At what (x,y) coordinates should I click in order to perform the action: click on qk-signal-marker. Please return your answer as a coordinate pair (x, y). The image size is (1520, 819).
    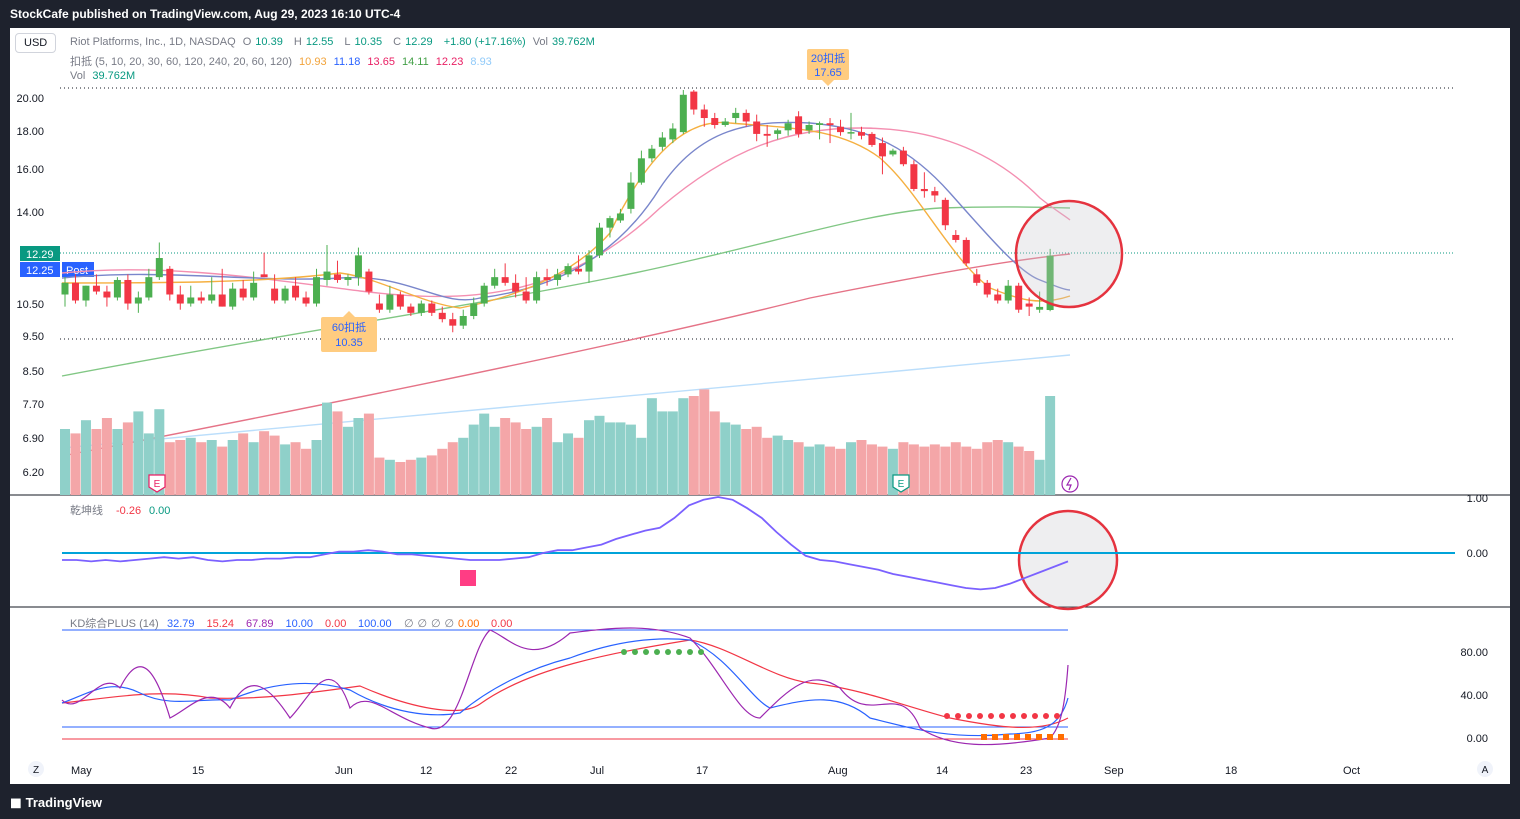
    Looking at the image, I should click on (468, 578).